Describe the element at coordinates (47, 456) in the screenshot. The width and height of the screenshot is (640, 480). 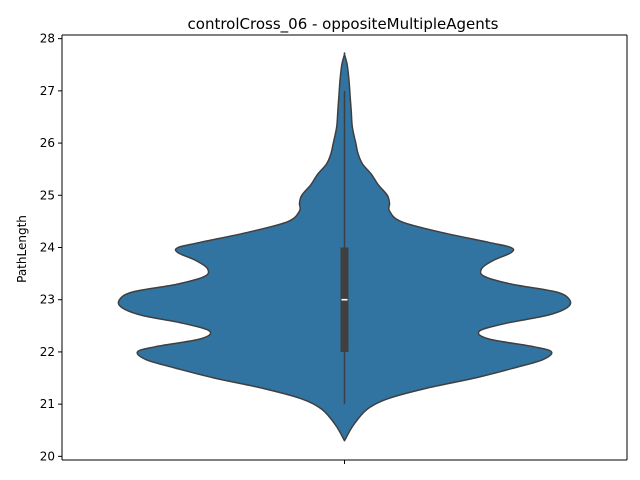
I see `y-tick-label: 20` at that location.